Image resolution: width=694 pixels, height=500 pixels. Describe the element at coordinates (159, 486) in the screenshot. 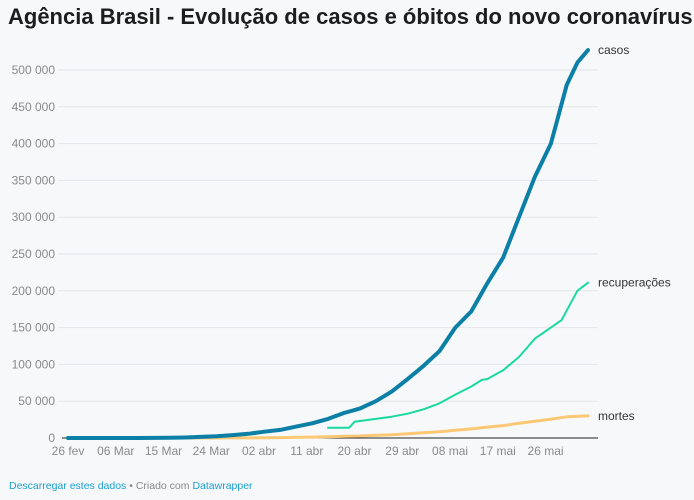

I see `footer-credit-text: • Criado com` at that location.